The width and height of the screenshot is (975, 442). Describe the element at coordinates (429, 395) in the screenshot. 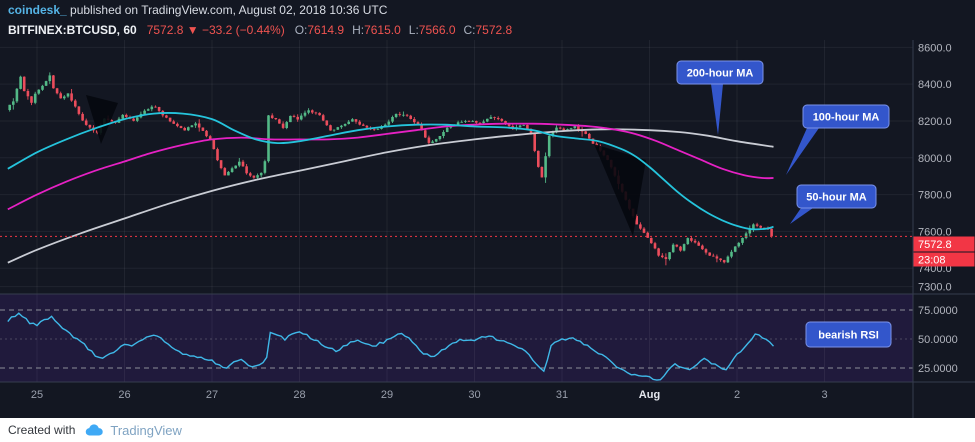

I see `time-axis: 25 26 27 28 29 30 31 Aug 2 3` at that location.